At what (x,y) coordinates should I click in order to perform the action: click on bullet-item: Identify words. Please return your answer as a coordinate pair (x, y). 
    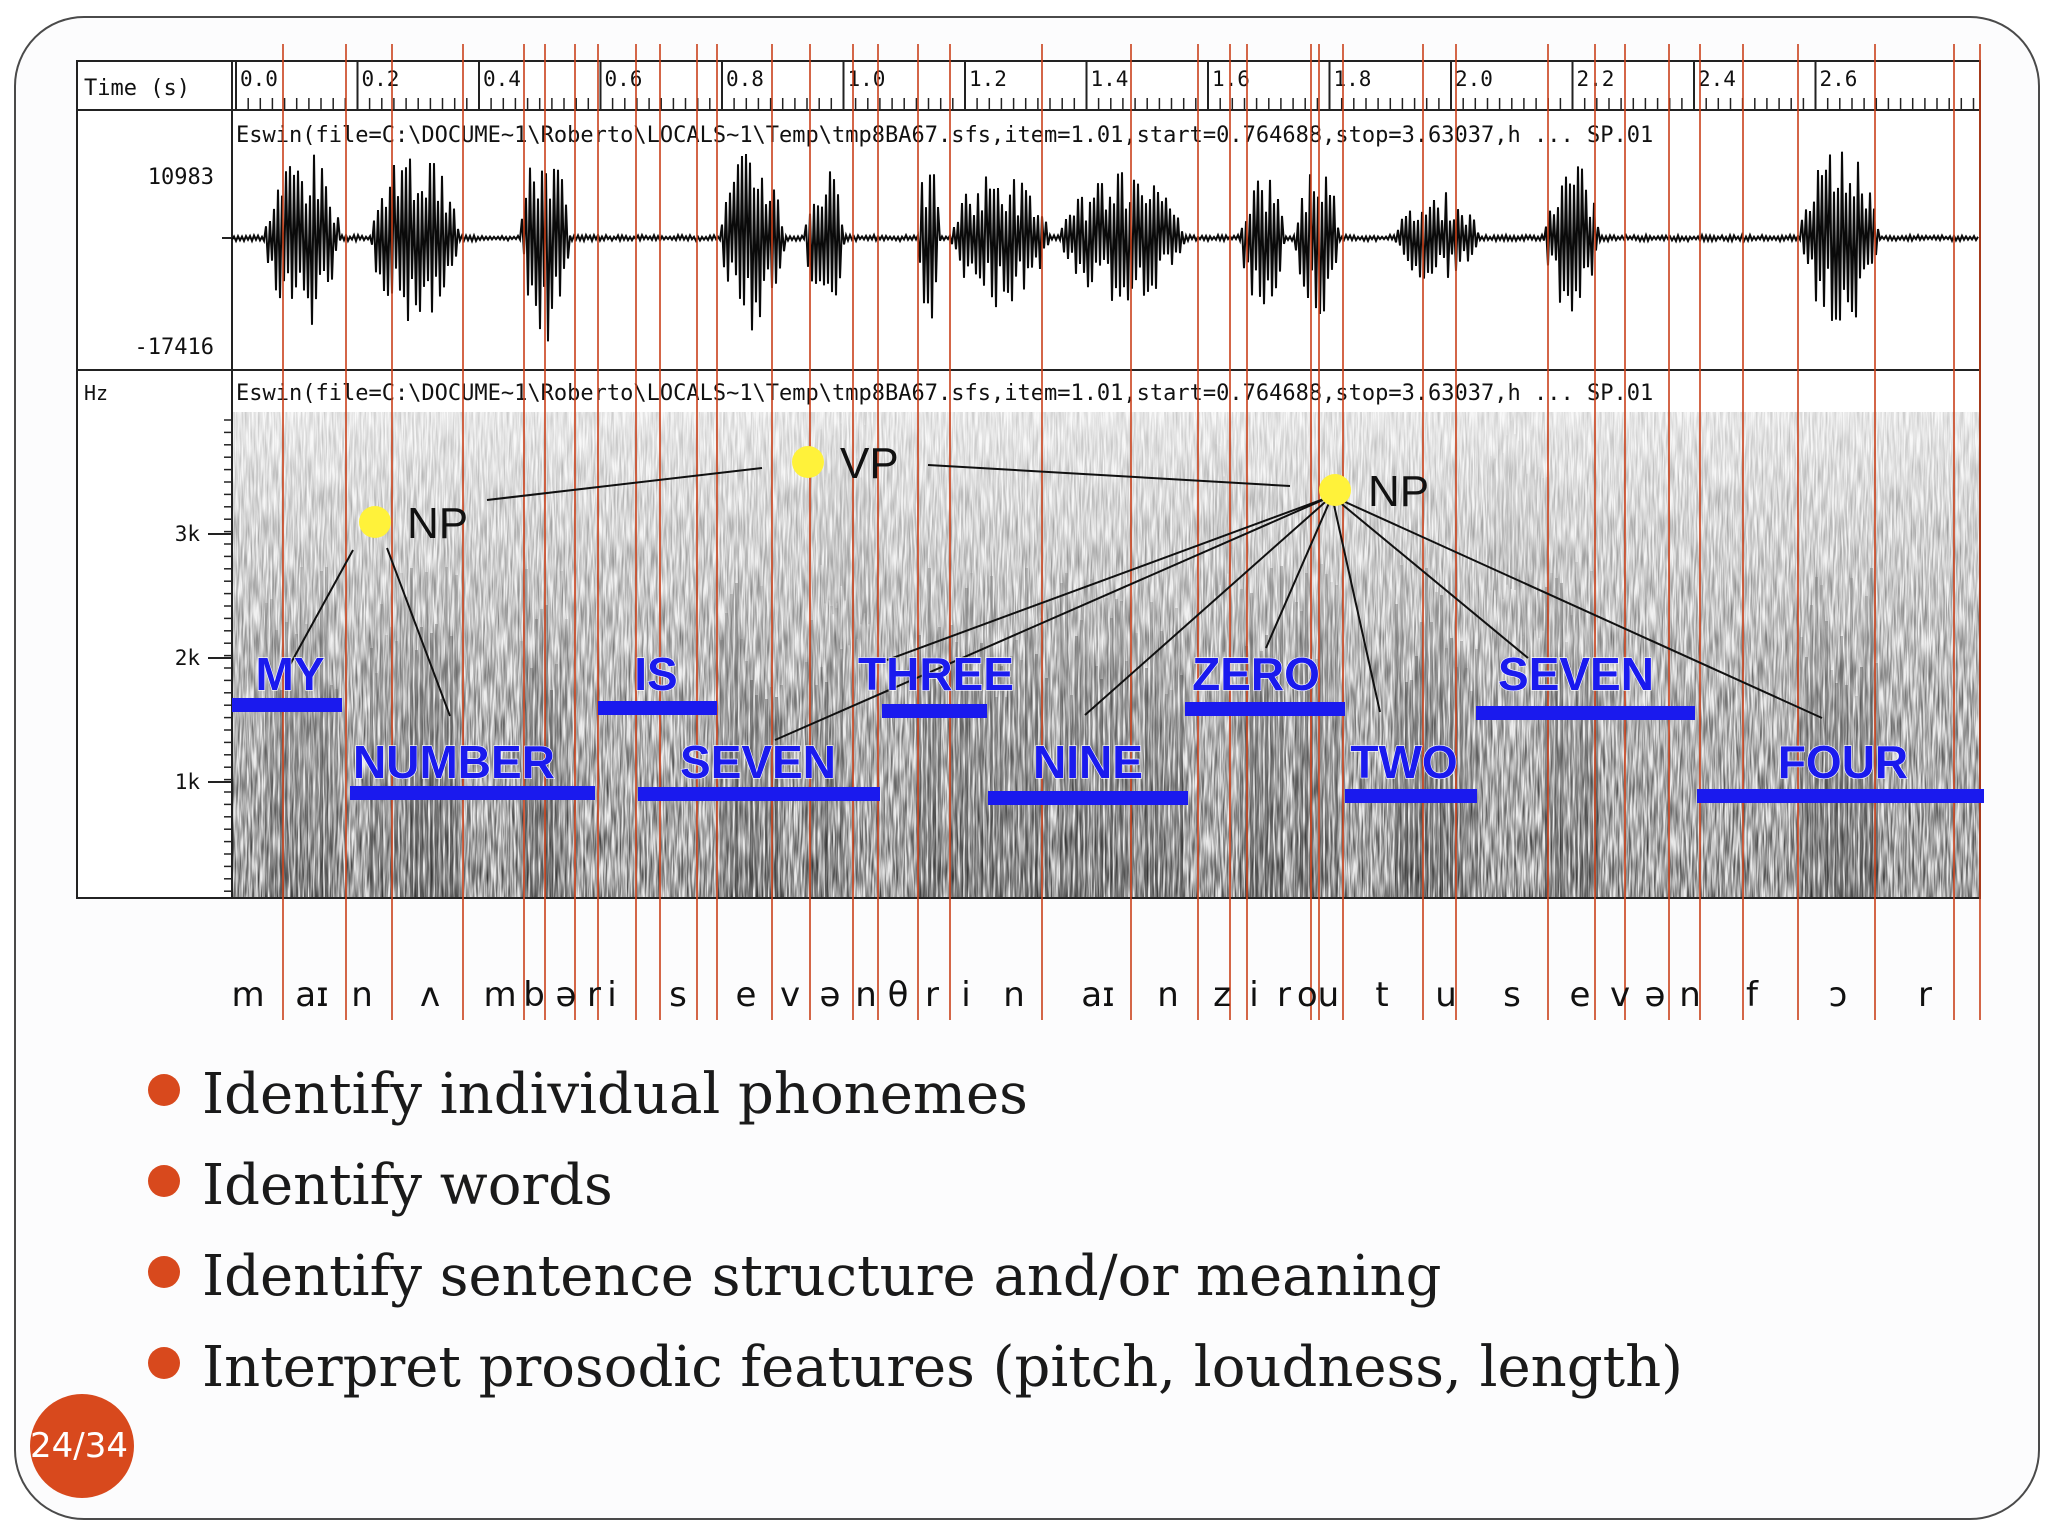
    Looking at the image, I should click on (1078, 1196).